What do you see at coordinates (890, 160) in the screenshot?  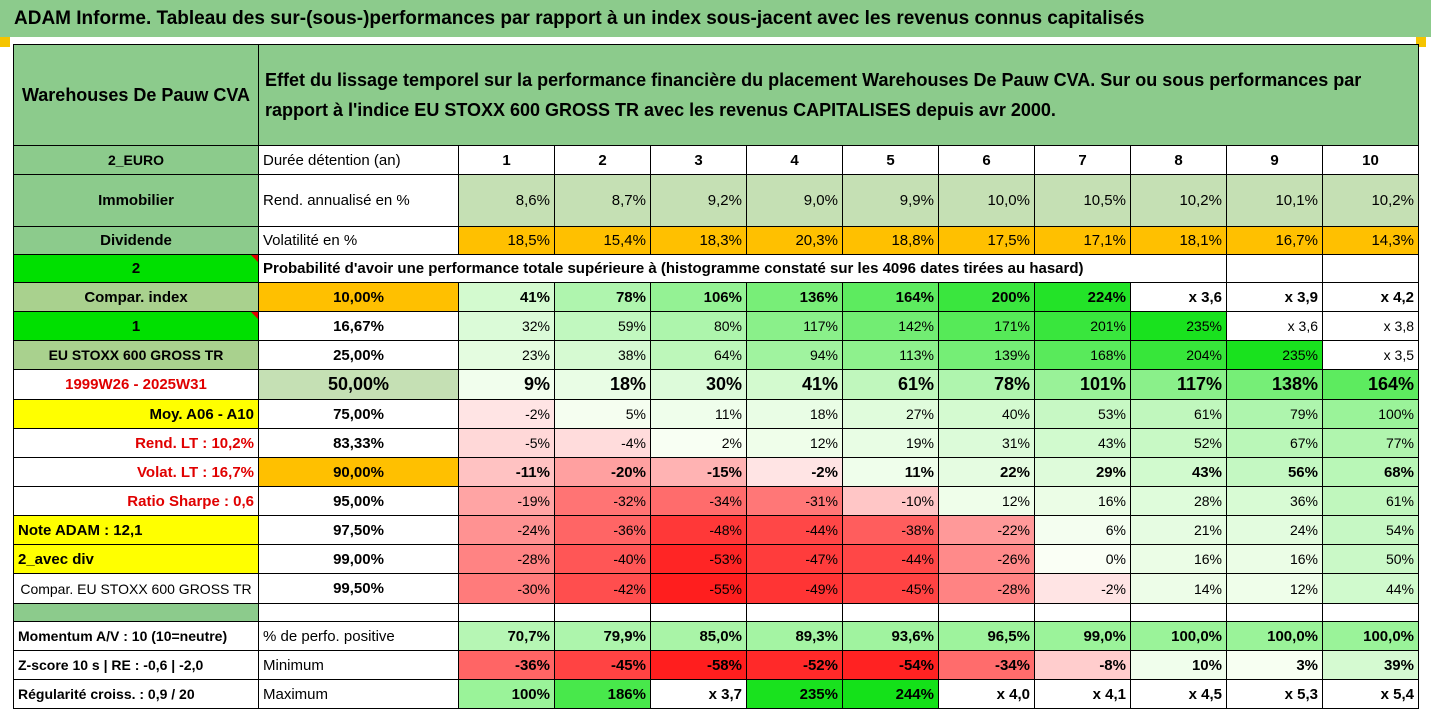 I see `year-header: 5` at bounding box center [890, 160].